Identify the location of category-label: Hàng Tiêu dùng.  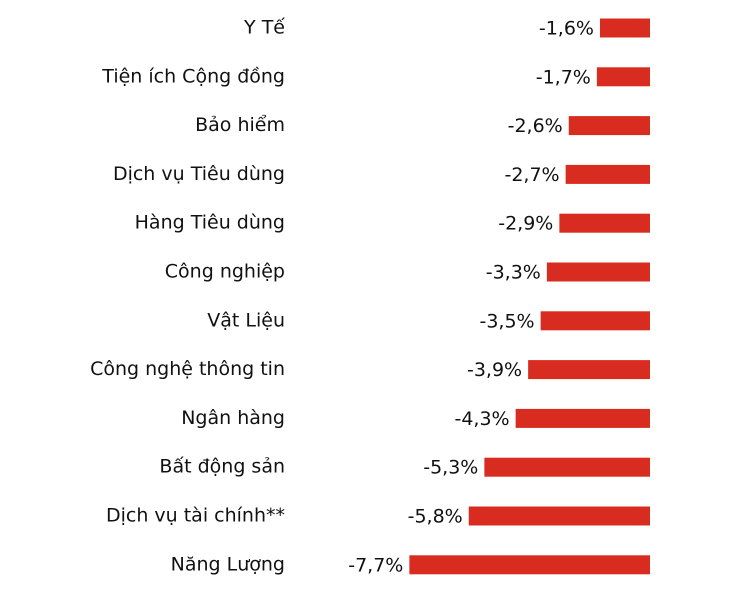
(210, 223).